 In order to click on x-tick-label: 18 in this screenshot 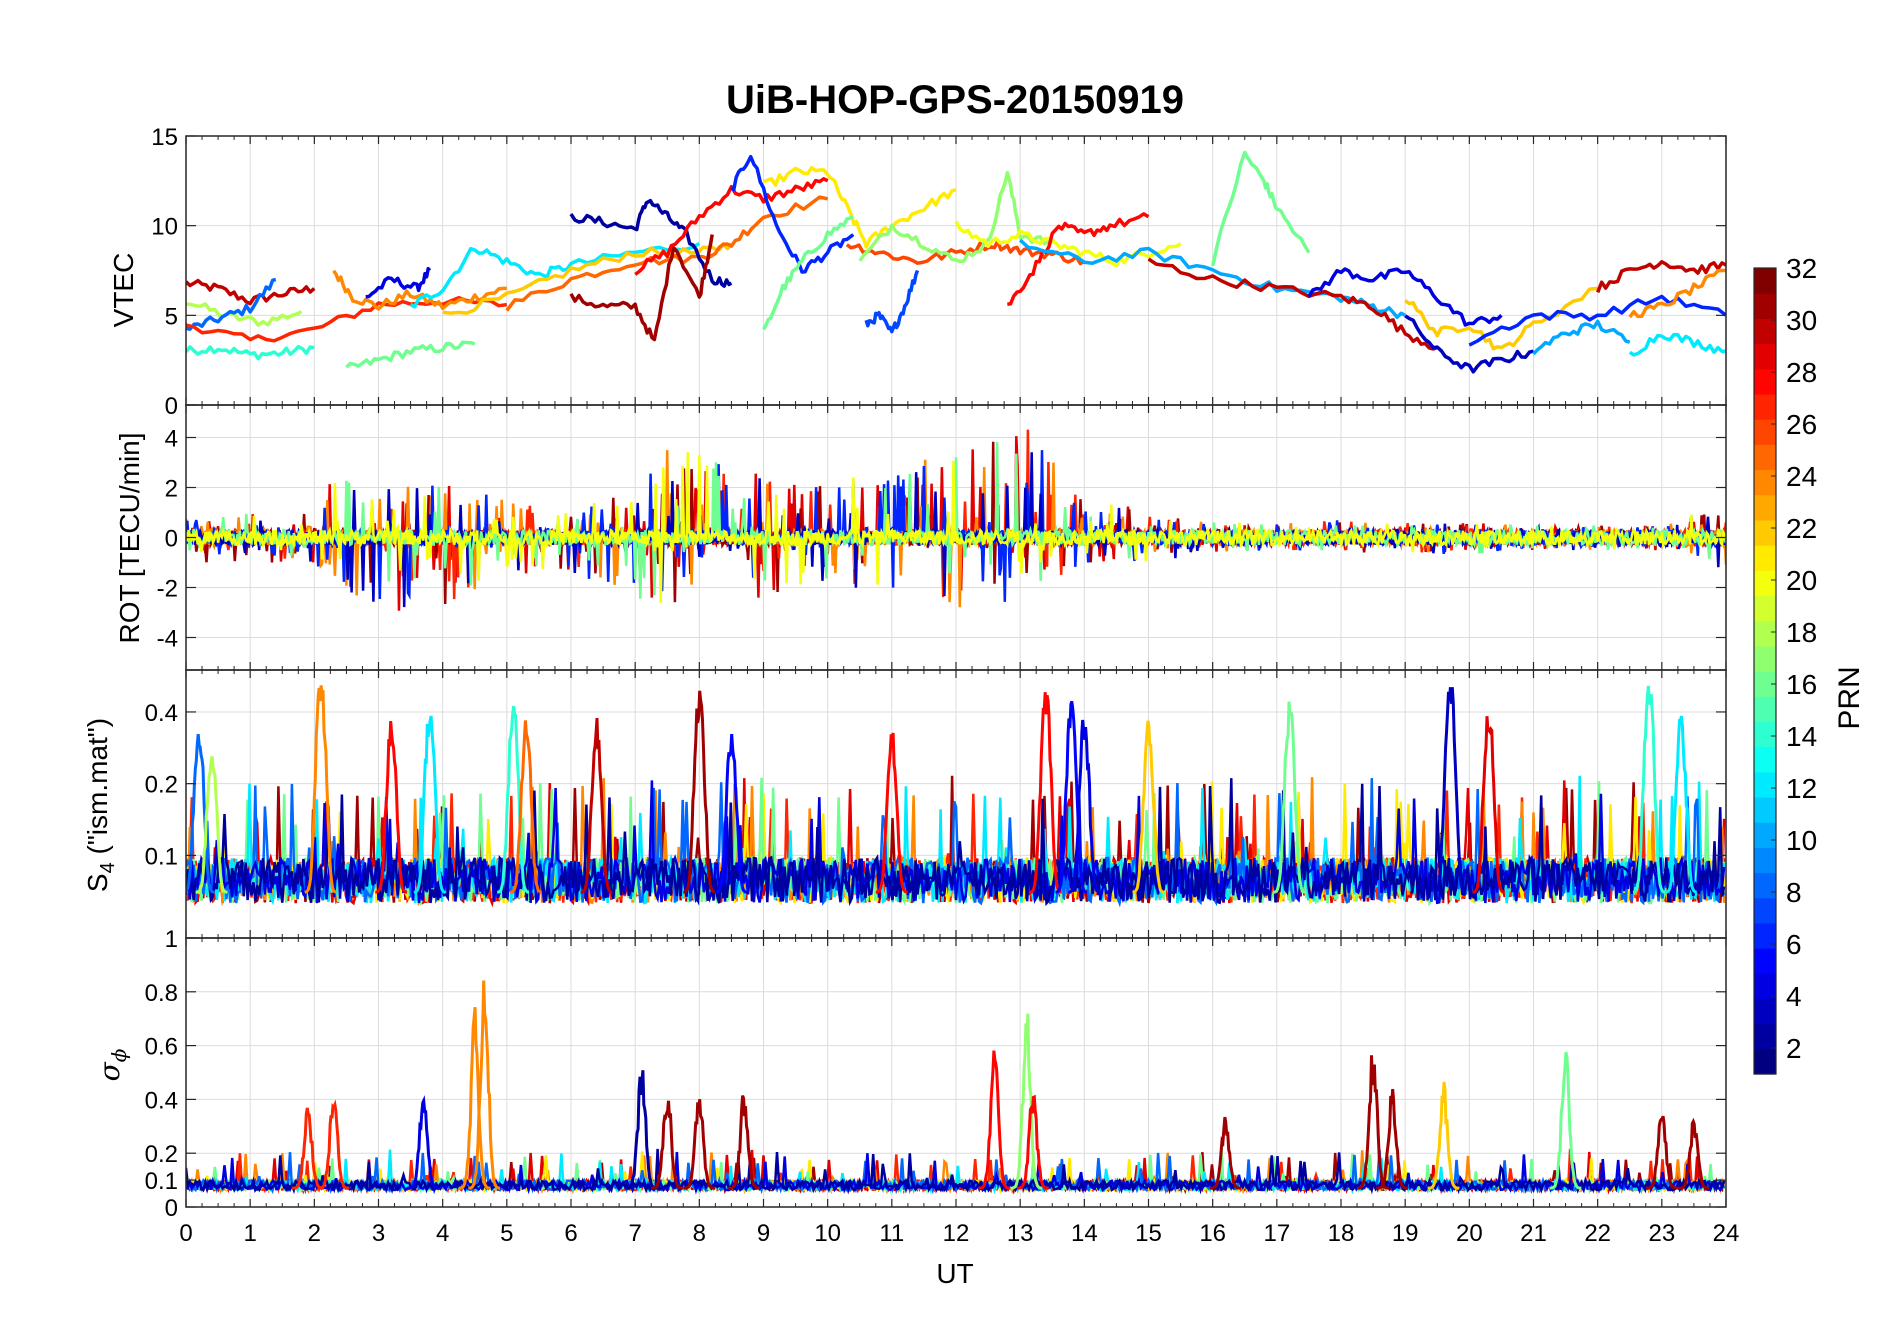, I will do `click(1341, 1233)`.